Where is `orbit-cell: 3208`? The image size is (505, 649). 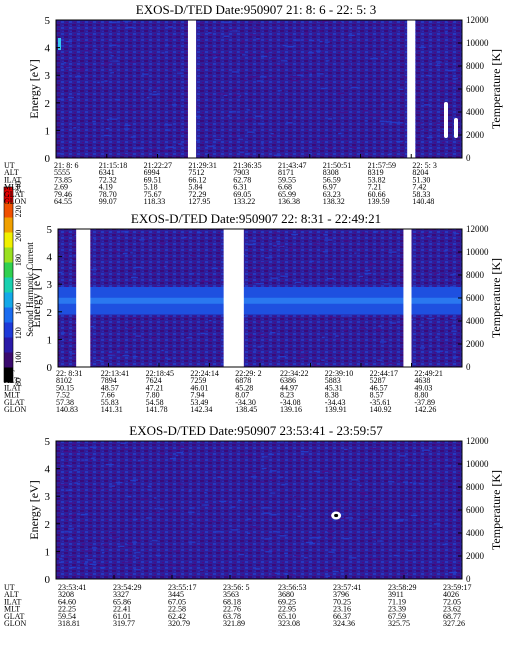
orbit-cell: 3208 is located at coordinates (66, 594).